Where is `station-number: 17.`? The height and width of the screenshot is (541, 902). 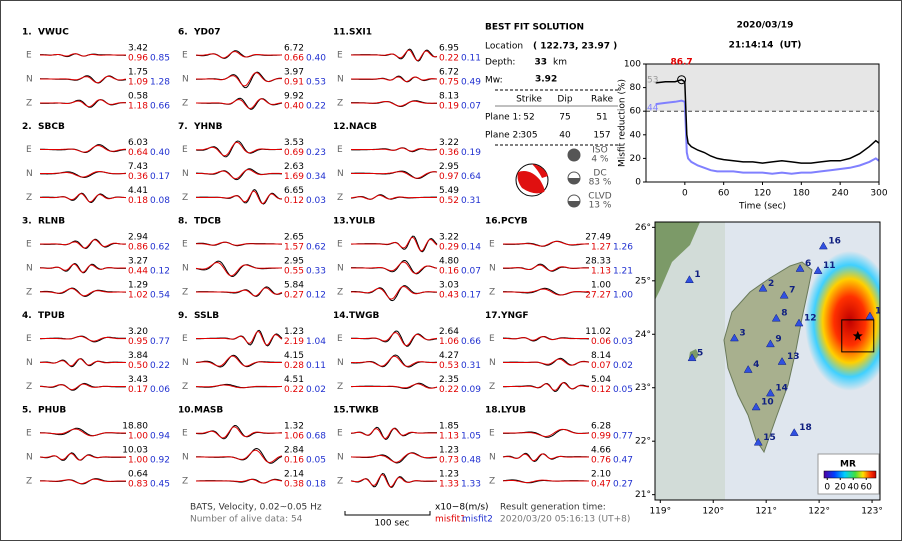
station-number: 17. is located at coordinates (493, 316).